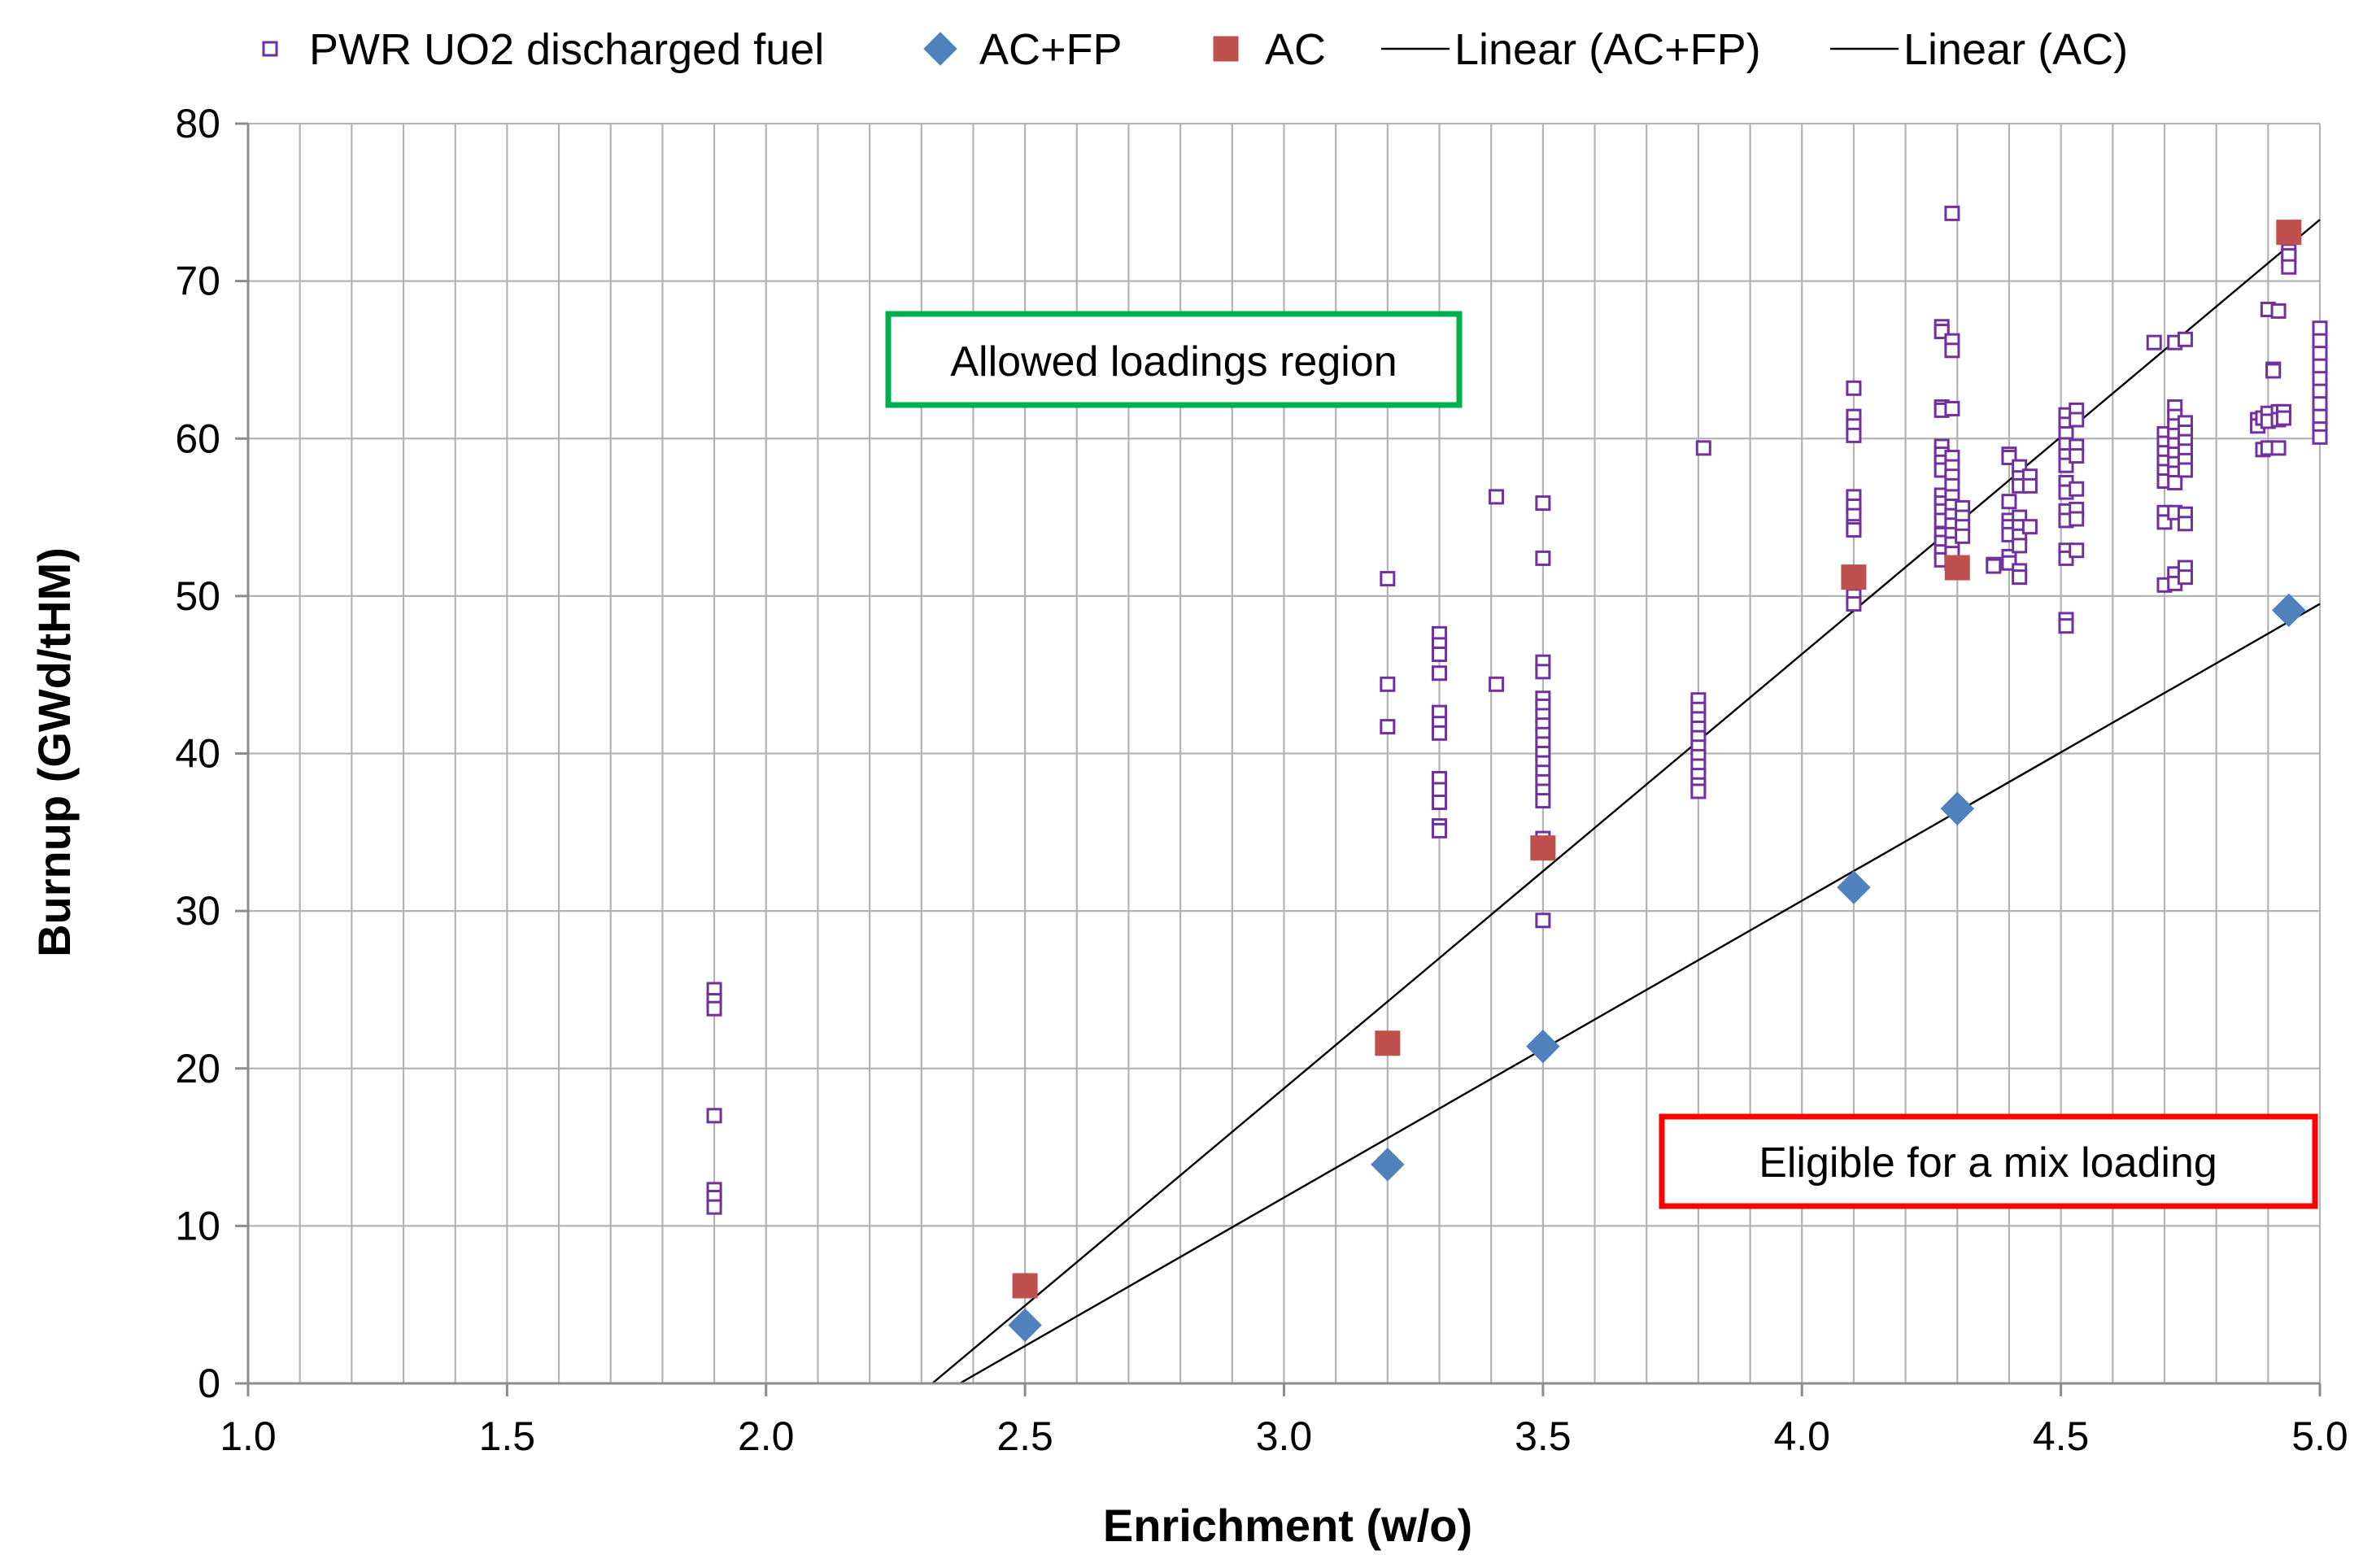  I want to click on x-tick-label: 1.5, so click(507, 1436).